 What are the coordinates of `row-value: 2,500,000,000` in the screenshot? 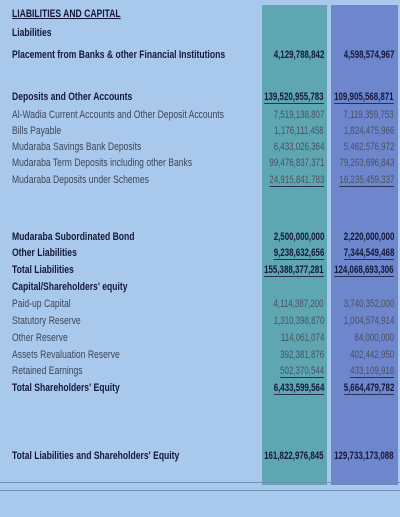 It's located at (298, 237).